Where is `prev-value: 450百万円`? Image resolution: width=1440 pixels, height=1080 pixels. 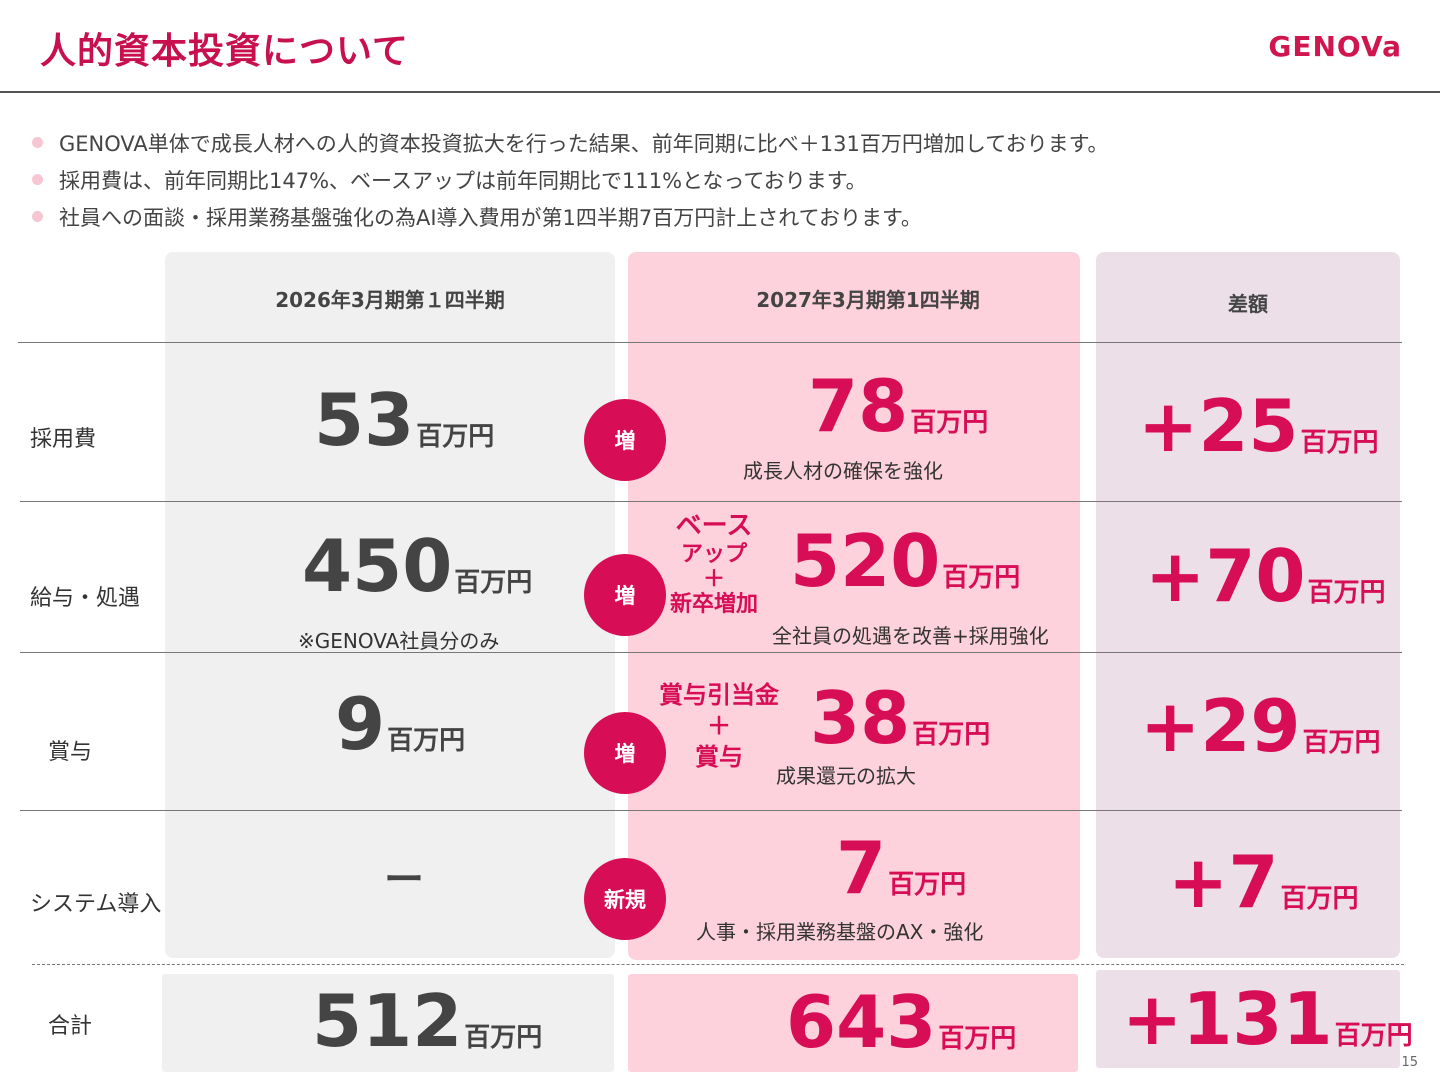
prev-value: 450百万円 is located at coordinates (417, 566).